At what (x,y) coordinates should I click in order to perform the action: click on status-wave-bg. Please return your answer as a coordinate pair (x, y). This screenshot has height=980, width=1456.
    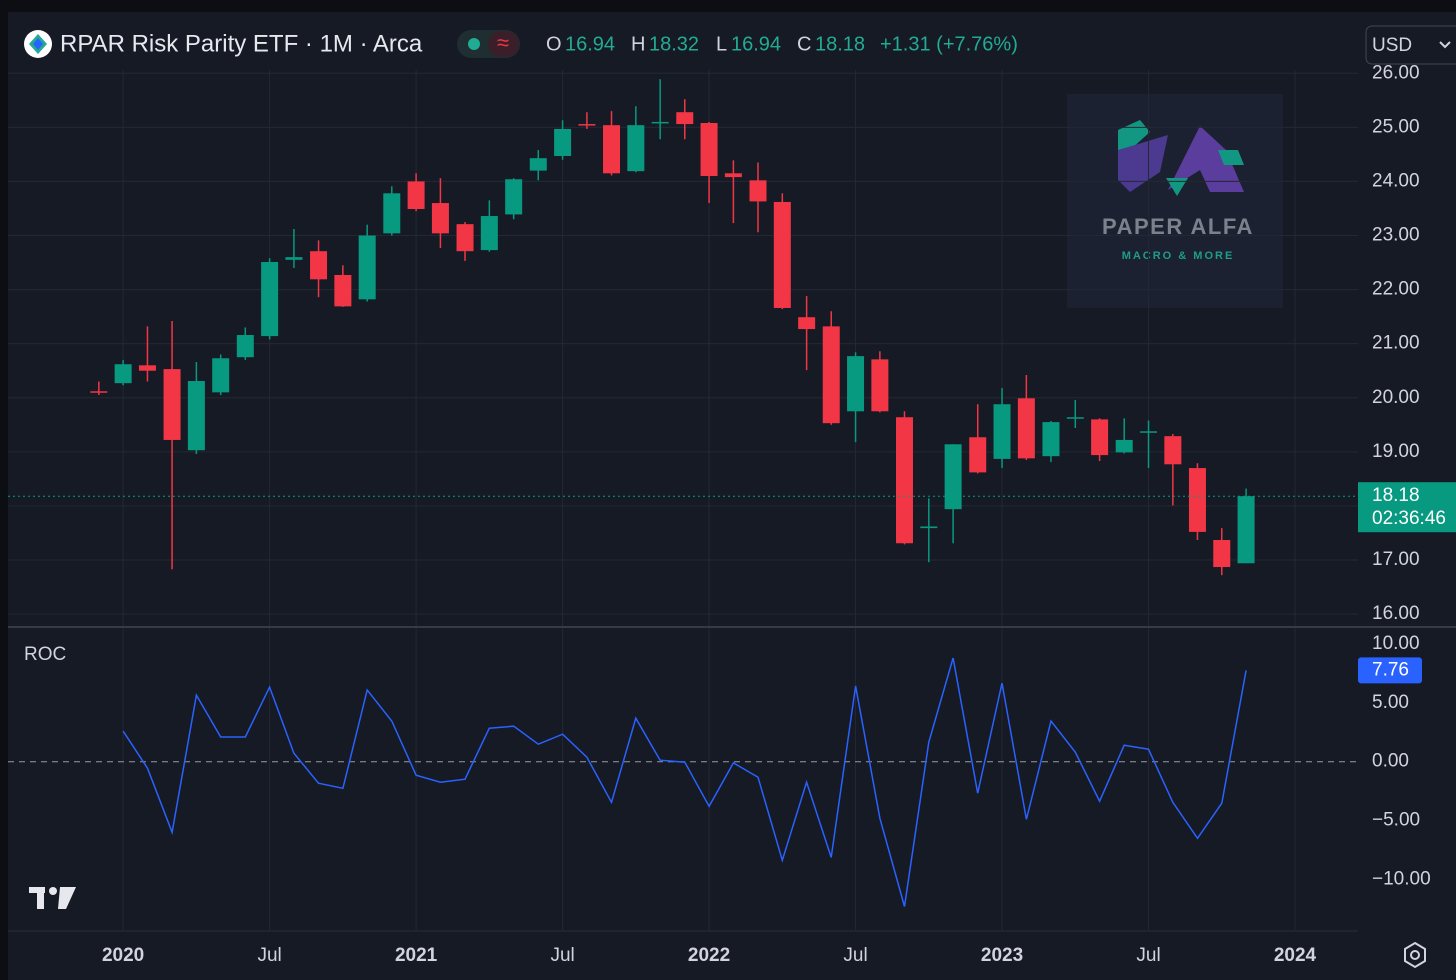
    Looking at the image, I should click on (503, 44).